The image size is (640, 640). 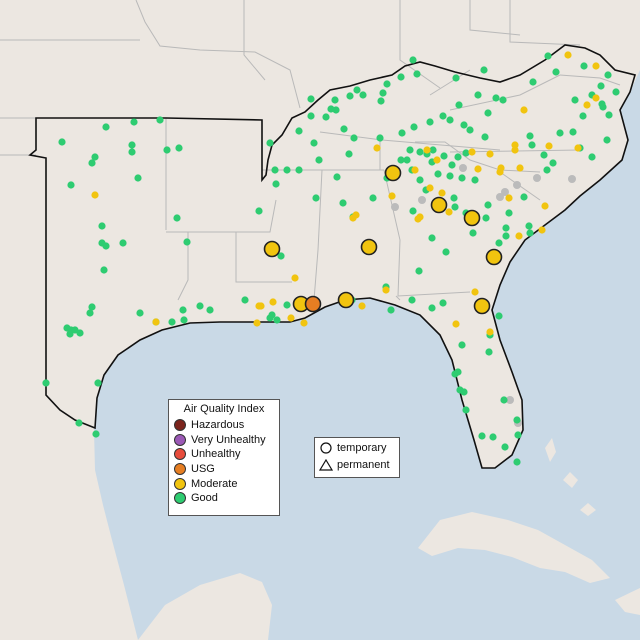 What do you see at coordinates (313, 304) in the screenshot?
I see `temporary-usg-monitor-marker` at bounding box center [313, 304].